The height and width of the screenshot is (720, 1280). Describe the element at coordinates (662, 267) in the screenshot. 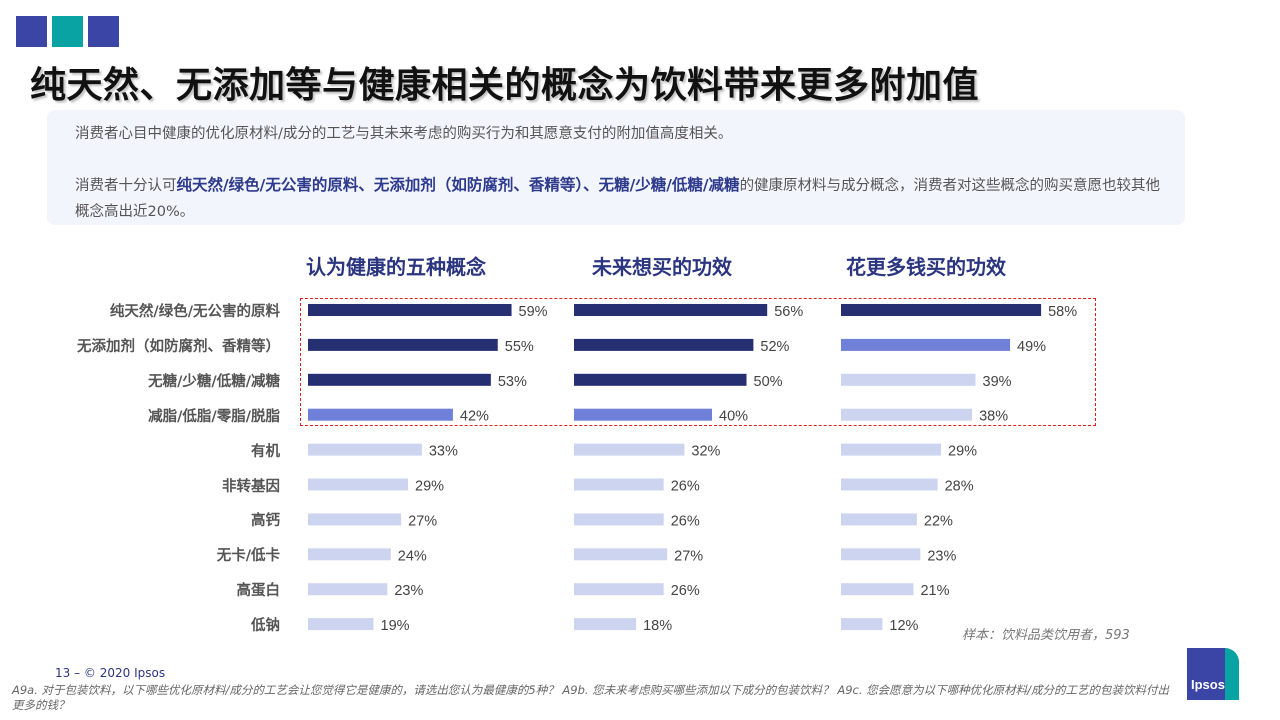

I see `panel-title-future-buy: 未来想买的功效` at that location.